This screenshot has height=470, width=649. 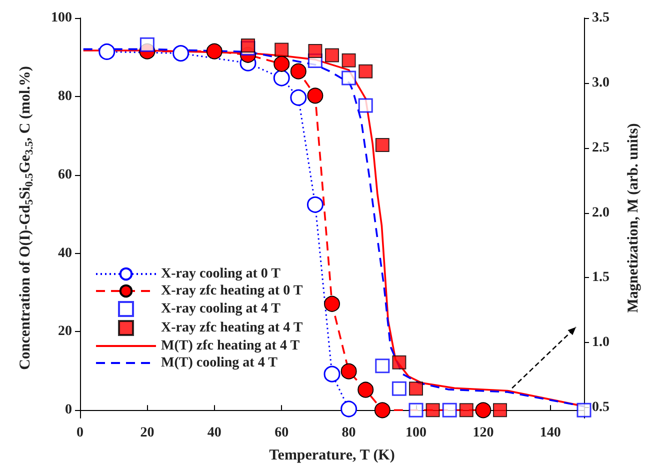 What do you see at coordinates (65, 174) in the screenshot?
I see `y-tick-label: 60` at bounding box center [65, 174].